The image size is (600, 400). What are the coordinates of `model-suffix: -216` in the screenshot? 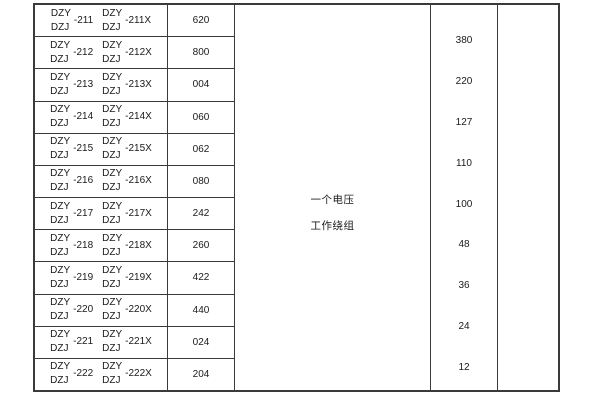 It's located at (83, 181).